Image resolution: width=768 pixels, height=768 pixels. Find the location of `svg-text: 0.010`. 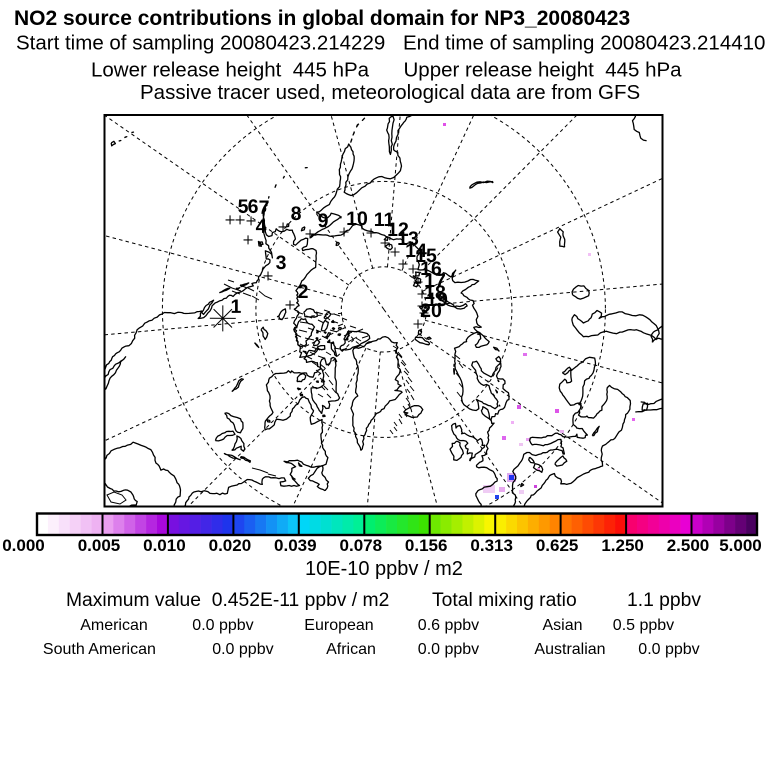

svg-text: 0.010 is located at coordinates (164, 545).